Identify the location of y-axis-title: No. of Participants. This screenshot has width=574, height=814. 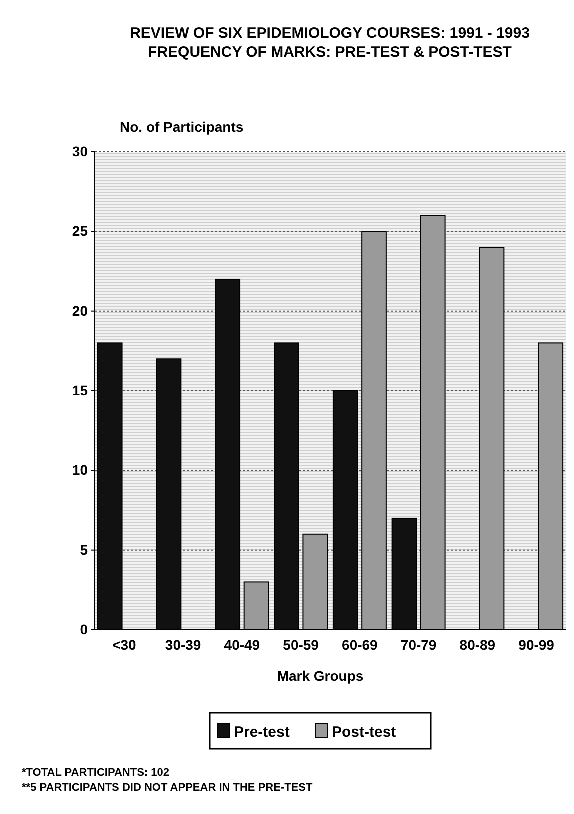
(182, 127).